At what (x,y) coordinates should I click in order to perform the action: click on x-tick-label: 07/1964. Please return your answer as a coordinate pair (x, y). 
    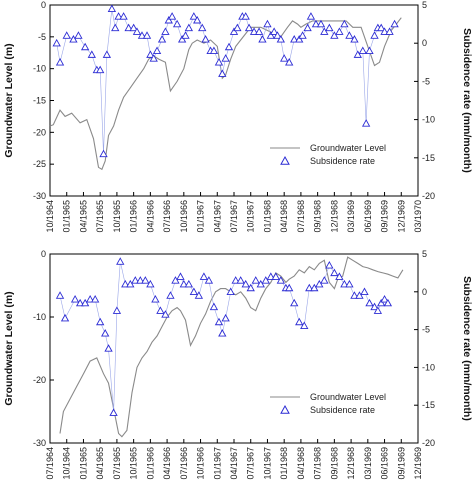
    Looking at the image, I should click on (50, 463).